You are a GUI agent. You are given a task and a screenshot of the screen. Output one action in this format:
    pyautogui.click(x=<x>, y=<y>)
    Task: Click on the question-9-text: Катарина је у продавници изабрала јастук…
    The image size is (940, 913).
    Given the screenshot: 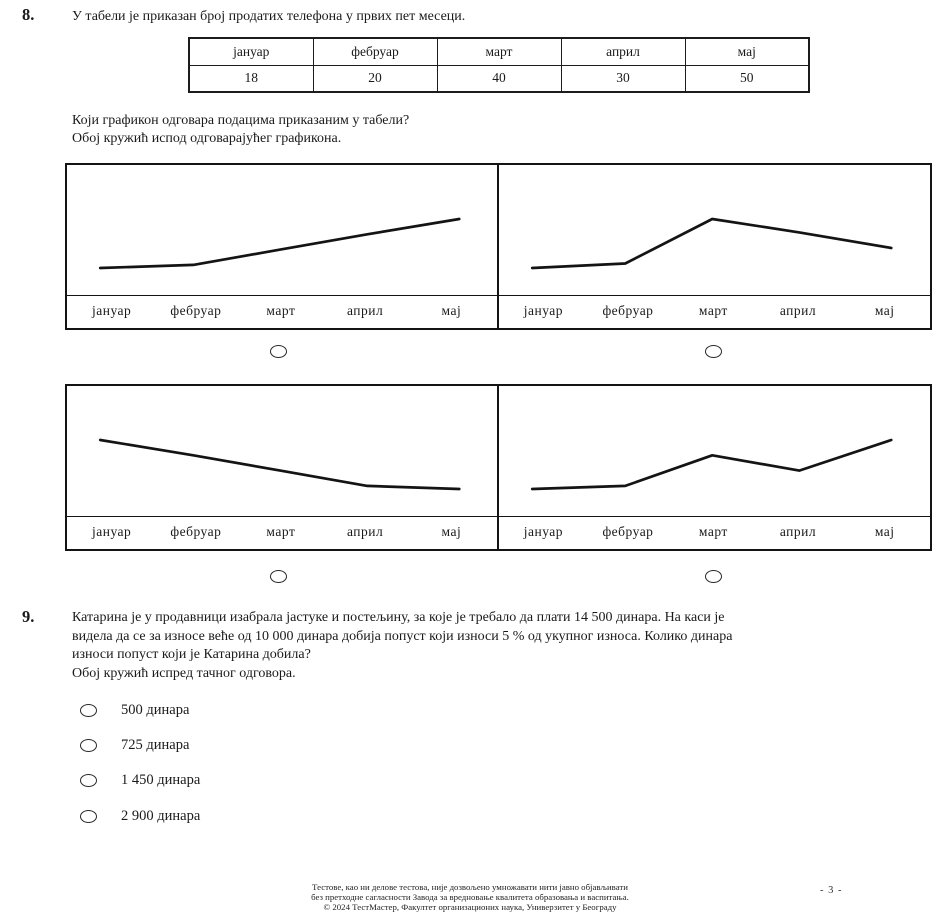 What is the action you would take?
    pyautogui.click(x=402, y=646)
    